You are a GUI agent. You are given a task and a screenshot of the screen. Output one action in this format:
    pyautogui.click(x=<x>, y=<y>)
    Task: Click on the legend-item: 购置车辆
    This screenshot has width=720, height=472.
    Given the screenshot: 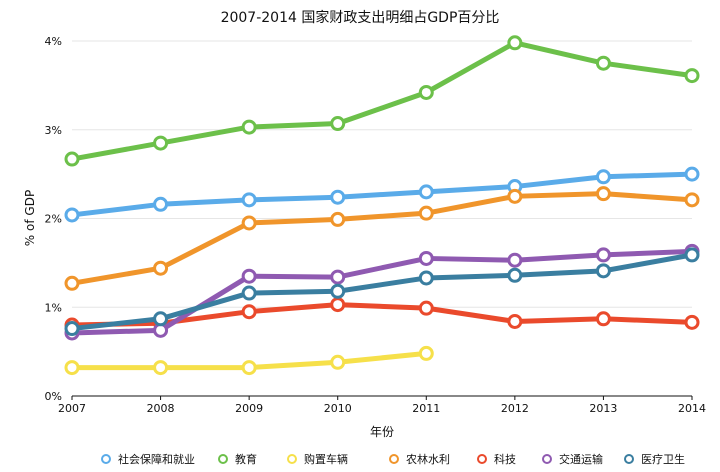 What is the action you would take?
    pyautogui.click(x=317, y=459)
    